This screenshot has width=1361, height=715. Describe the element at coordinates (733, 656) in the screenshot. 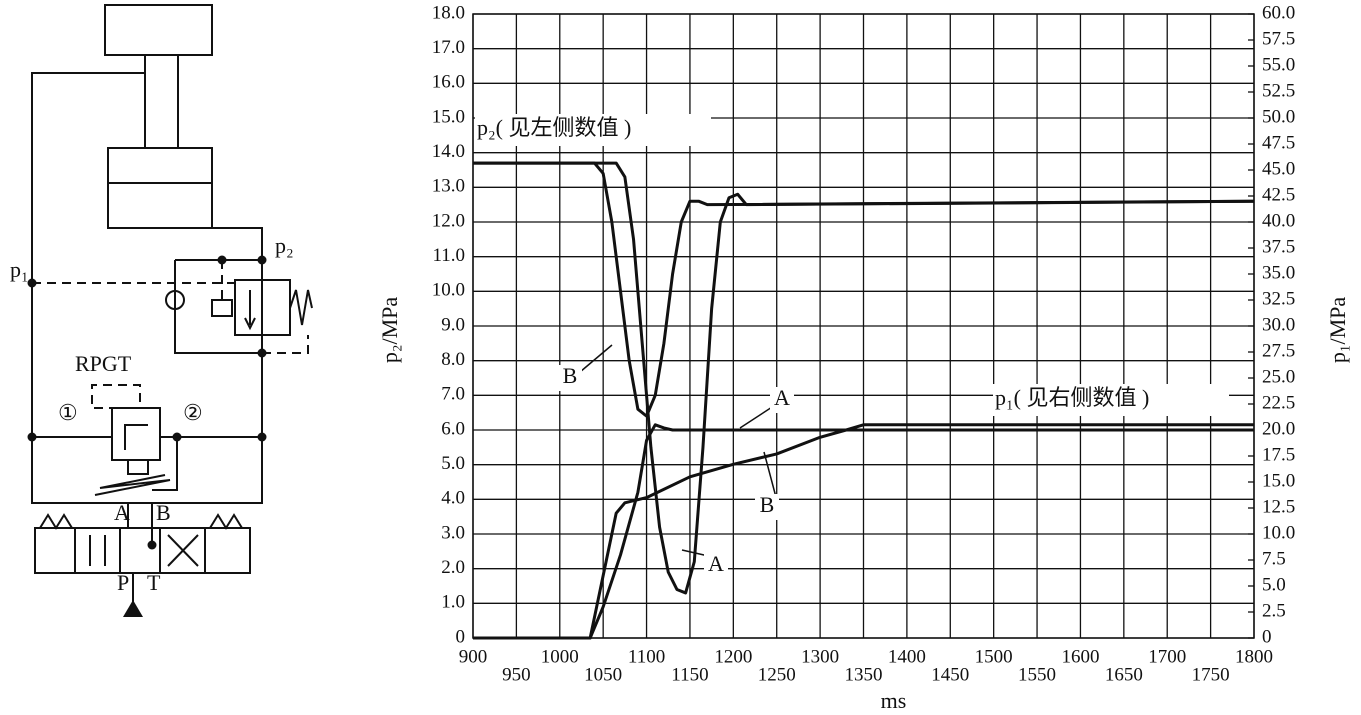

I see `x-tick-label: 1200` at that location.